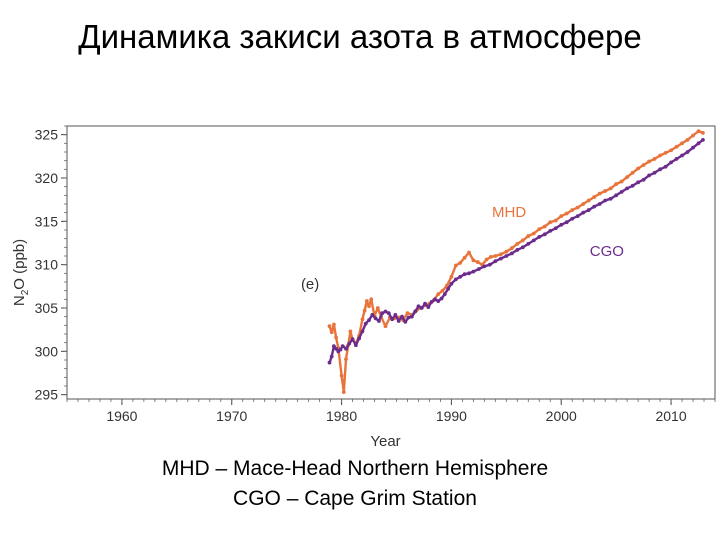  Describe the element at coordinates (310, 284) in the screenshot. I see `panel-label: (e)` at that location.